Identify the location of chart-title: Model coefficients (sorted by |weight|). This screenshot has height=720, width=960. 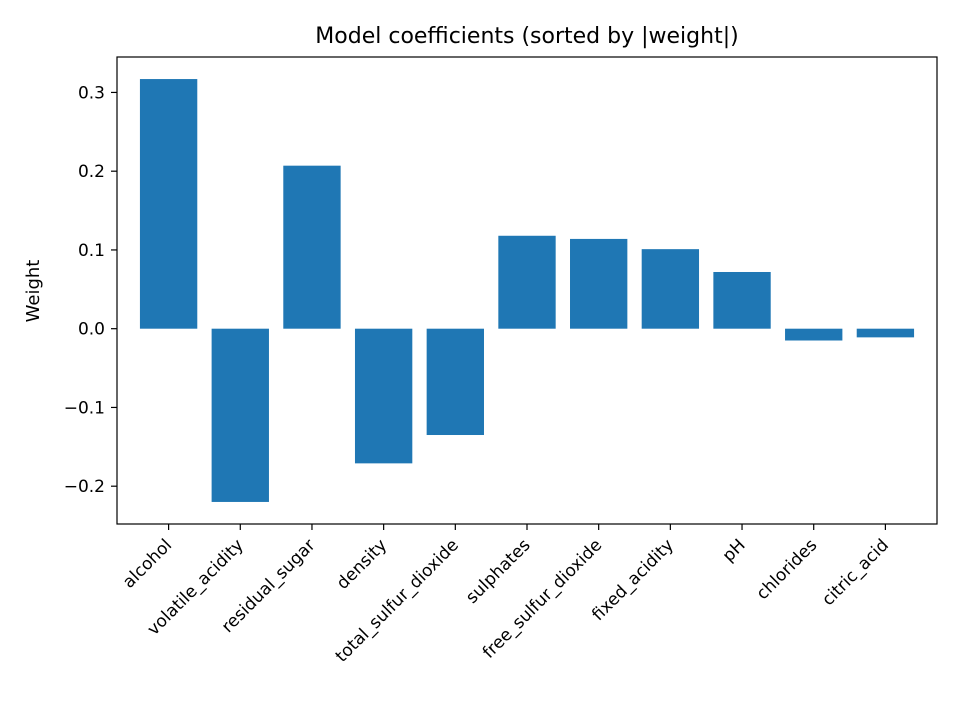
(526, 36).